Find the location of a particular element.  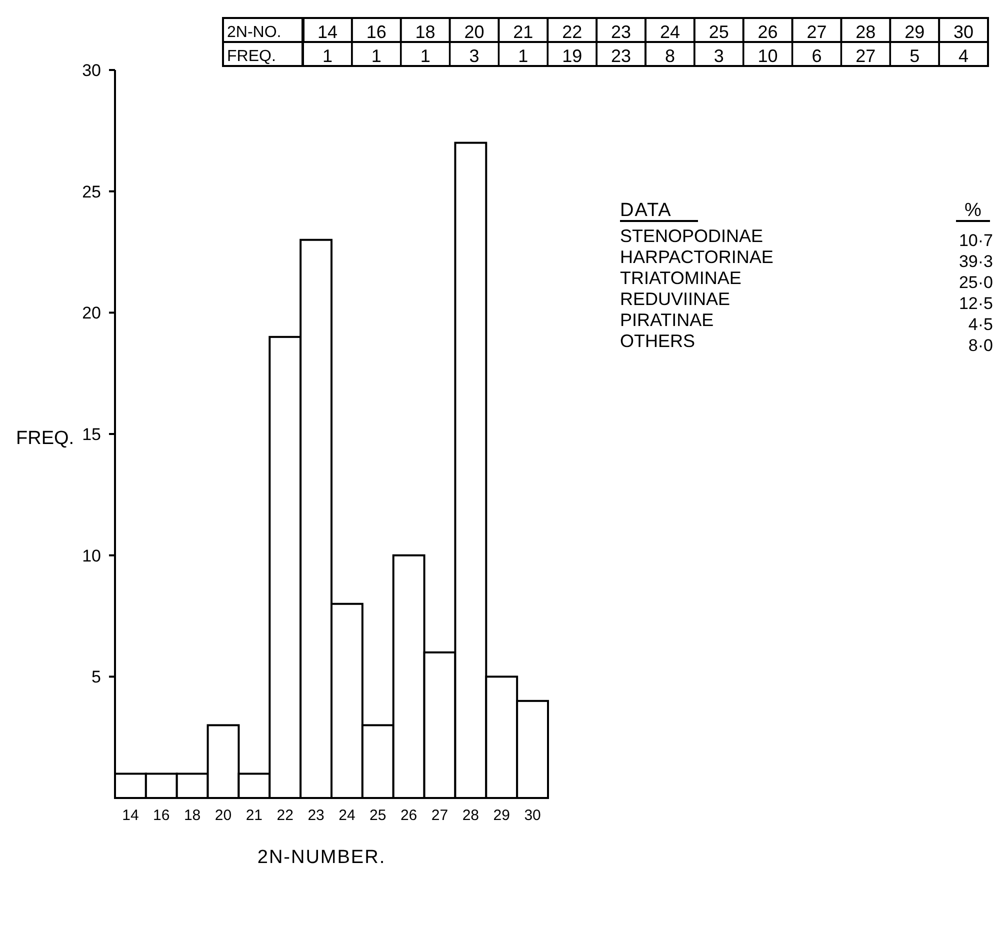

data-label: 10 is located at coordinates (768, 56).